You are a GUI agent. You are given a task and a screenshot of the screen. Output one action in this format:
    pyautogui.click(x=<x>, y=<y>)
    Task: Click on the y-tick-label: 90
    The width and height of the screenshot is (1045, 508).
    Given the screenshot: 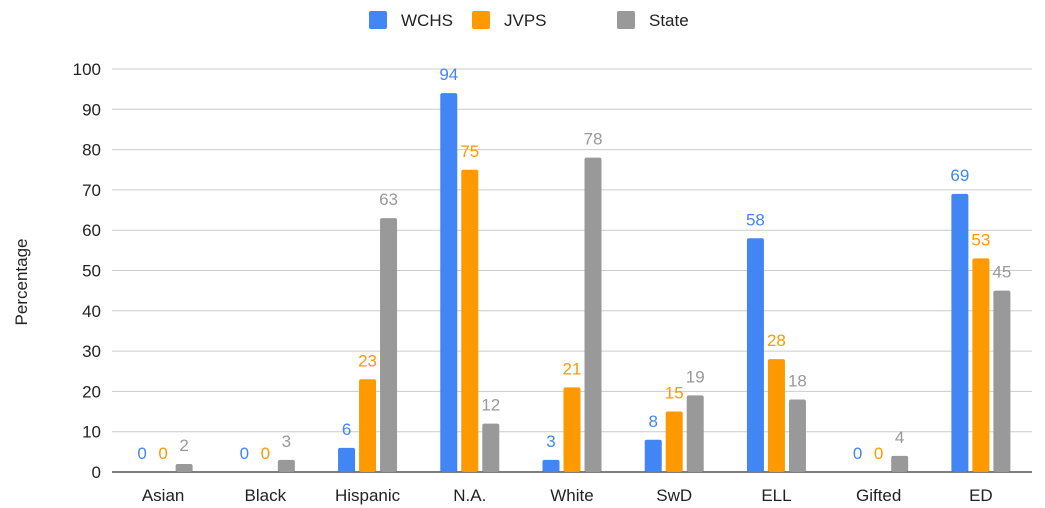 What is the action you would take?
    pyautogui.click(x=91, y=109)
    